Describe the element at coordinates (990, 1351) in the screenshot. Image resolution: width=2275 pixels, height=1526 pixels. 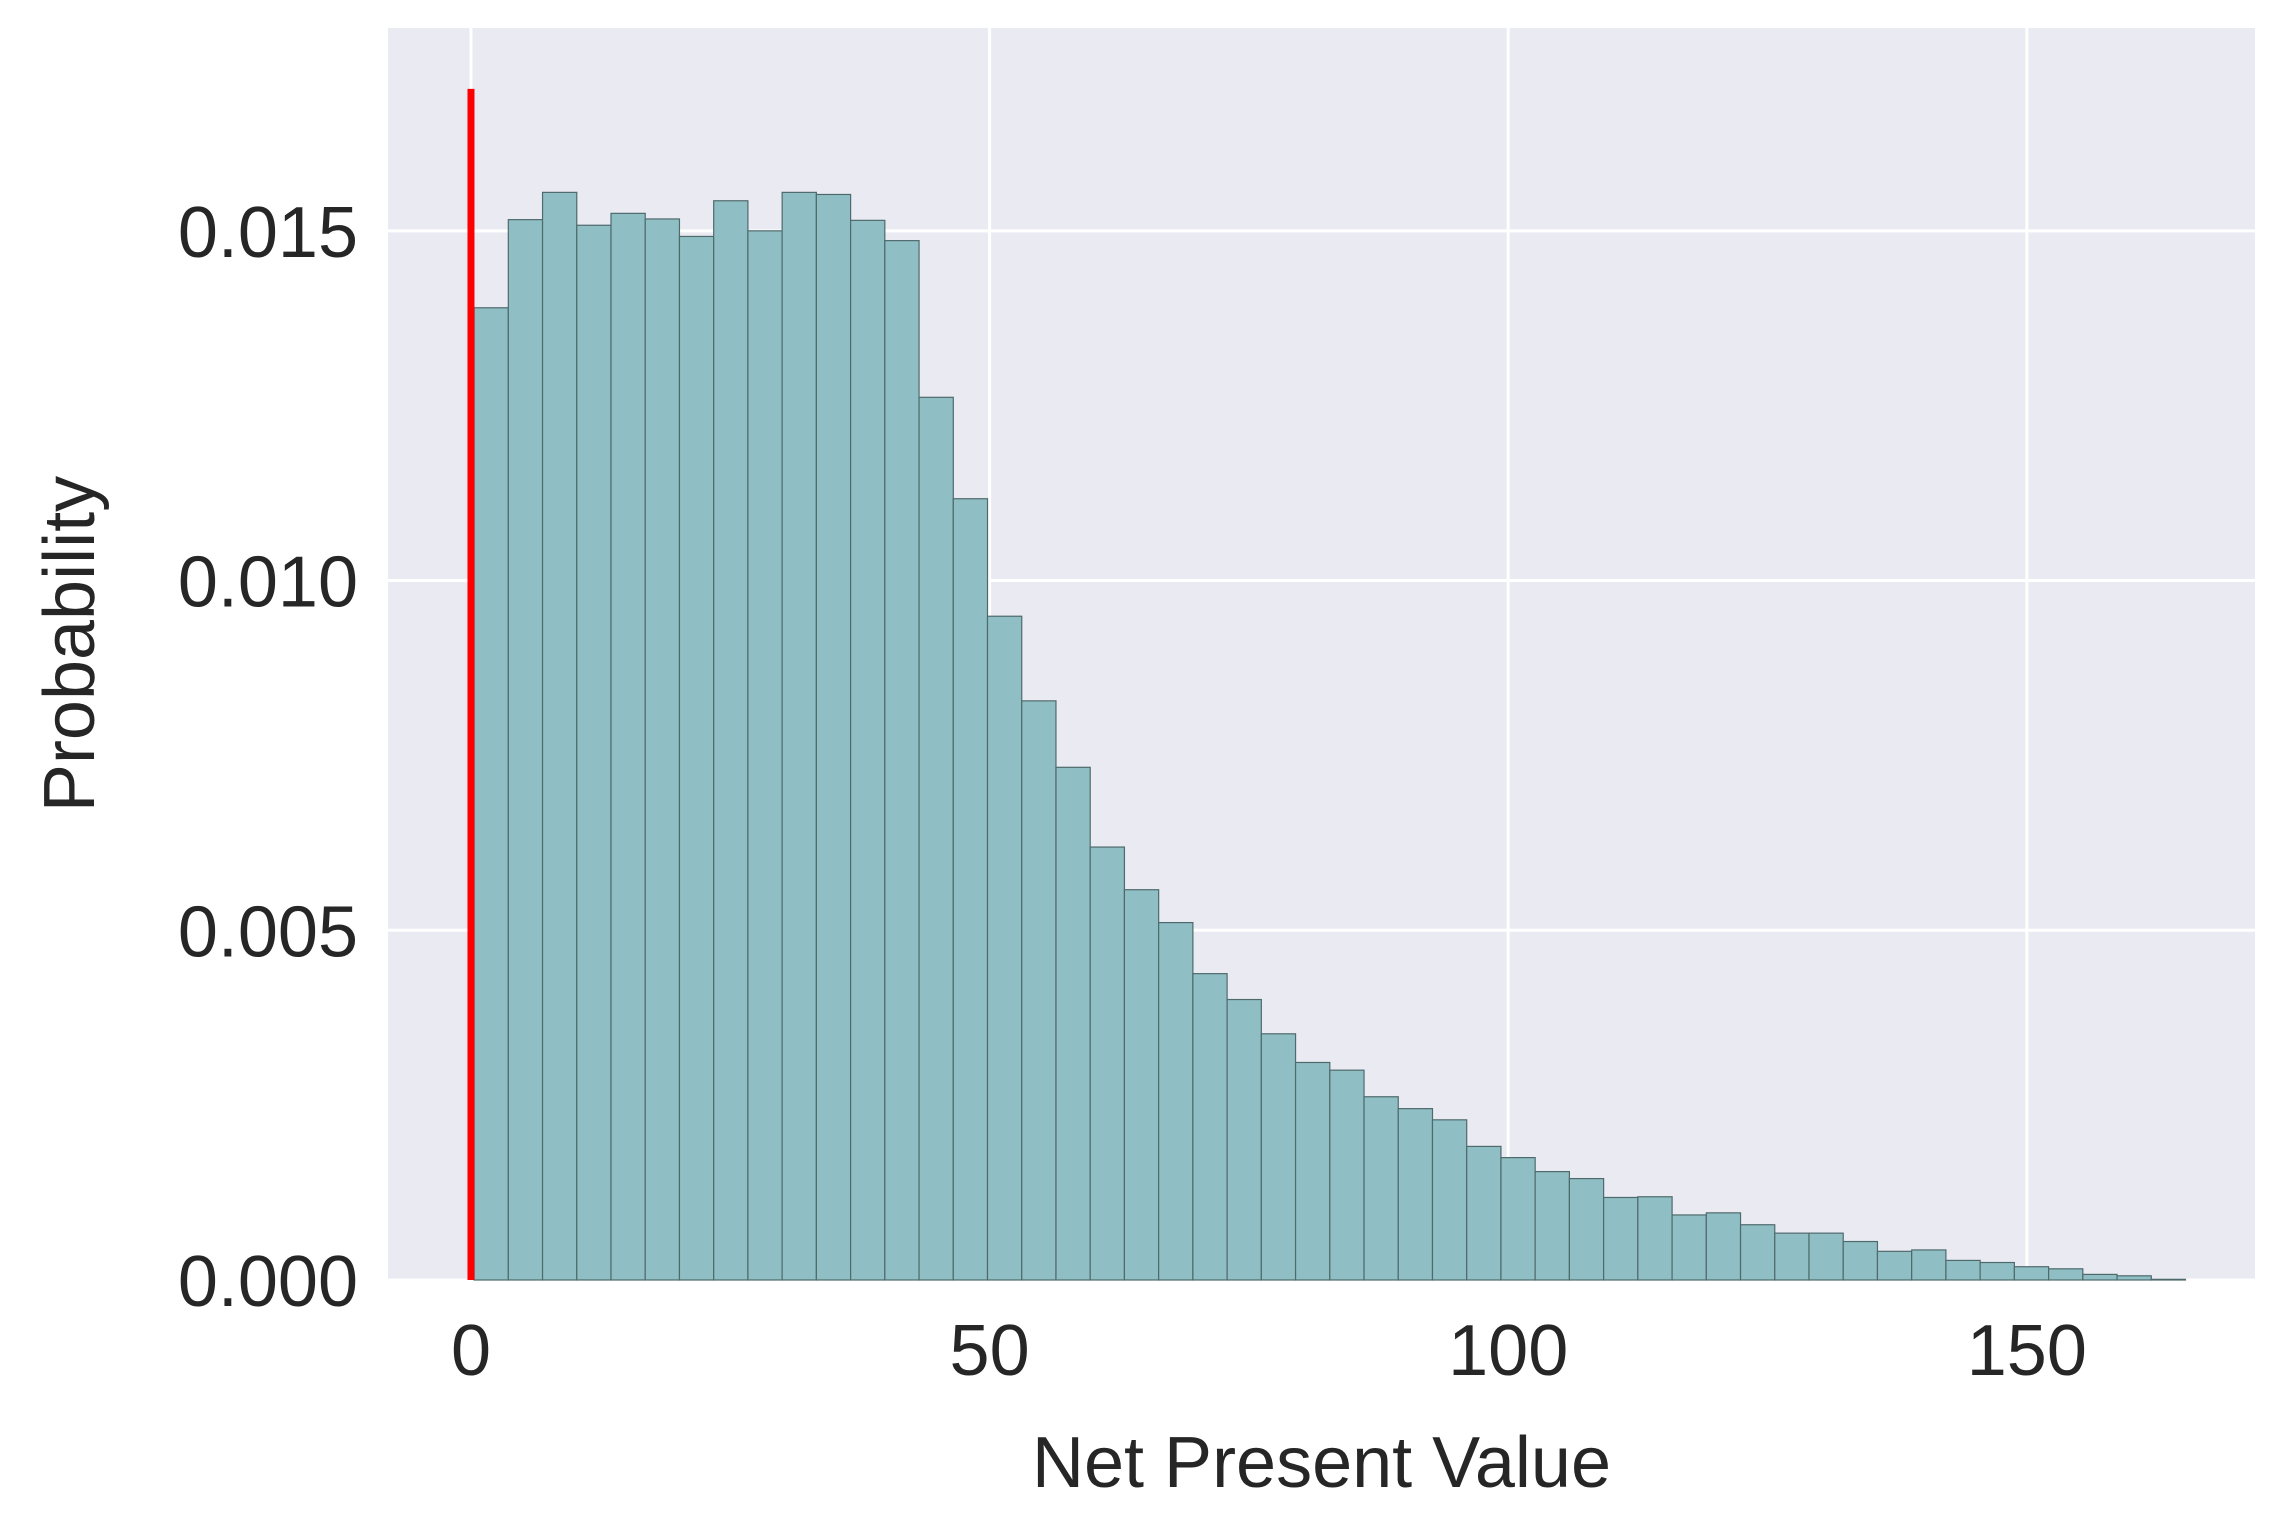
I see `x-tick-label: 50` at that location.